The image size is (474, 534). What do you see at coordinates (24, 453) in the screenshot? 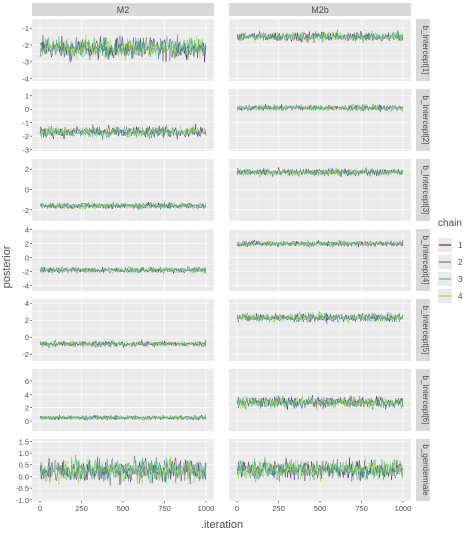
I see `y-tick-label: 1.0` at bounding box center [24, 453].